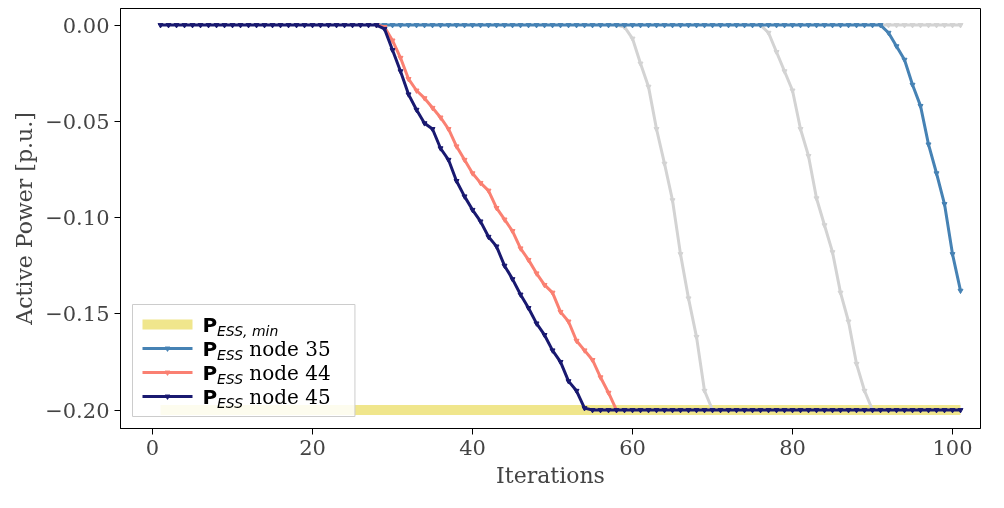  I want to click on y-tick-label: −0.15, so click(77, 314).